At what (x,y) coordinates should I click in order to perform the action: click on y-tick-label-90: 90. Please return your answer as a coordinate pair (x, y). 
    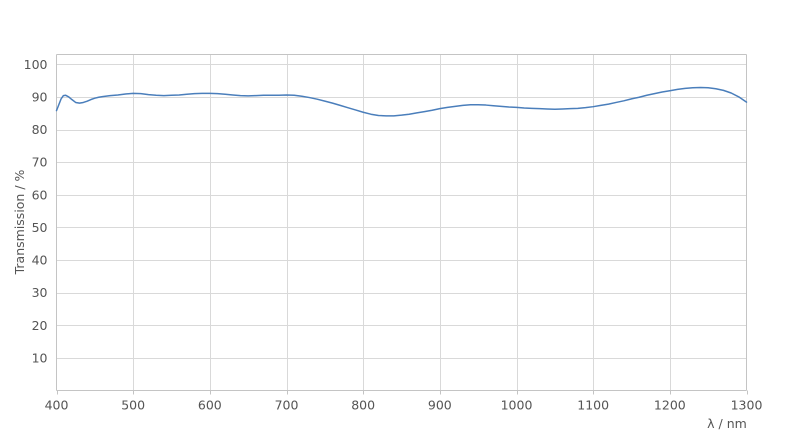
    Looking at the image, I should click on (40, 96).